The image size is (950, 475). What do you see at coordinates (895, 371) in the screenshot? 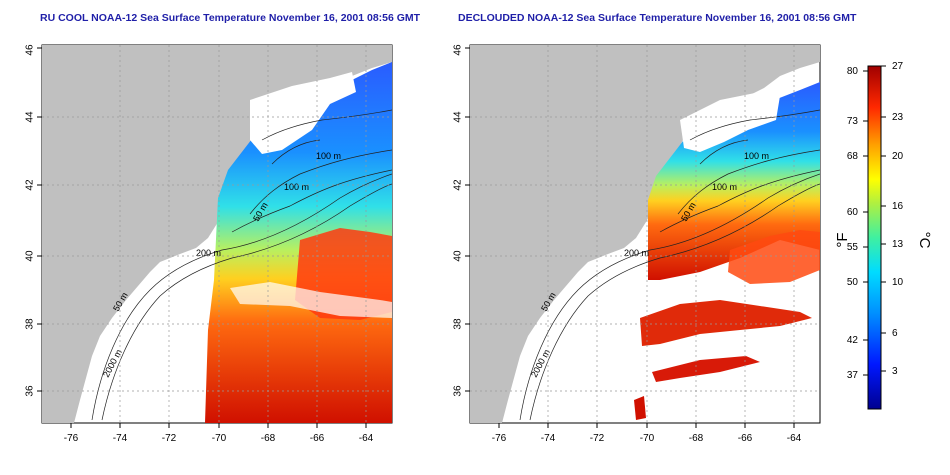
I see `celsius-tick: 3` at bounding box center [895, 371].